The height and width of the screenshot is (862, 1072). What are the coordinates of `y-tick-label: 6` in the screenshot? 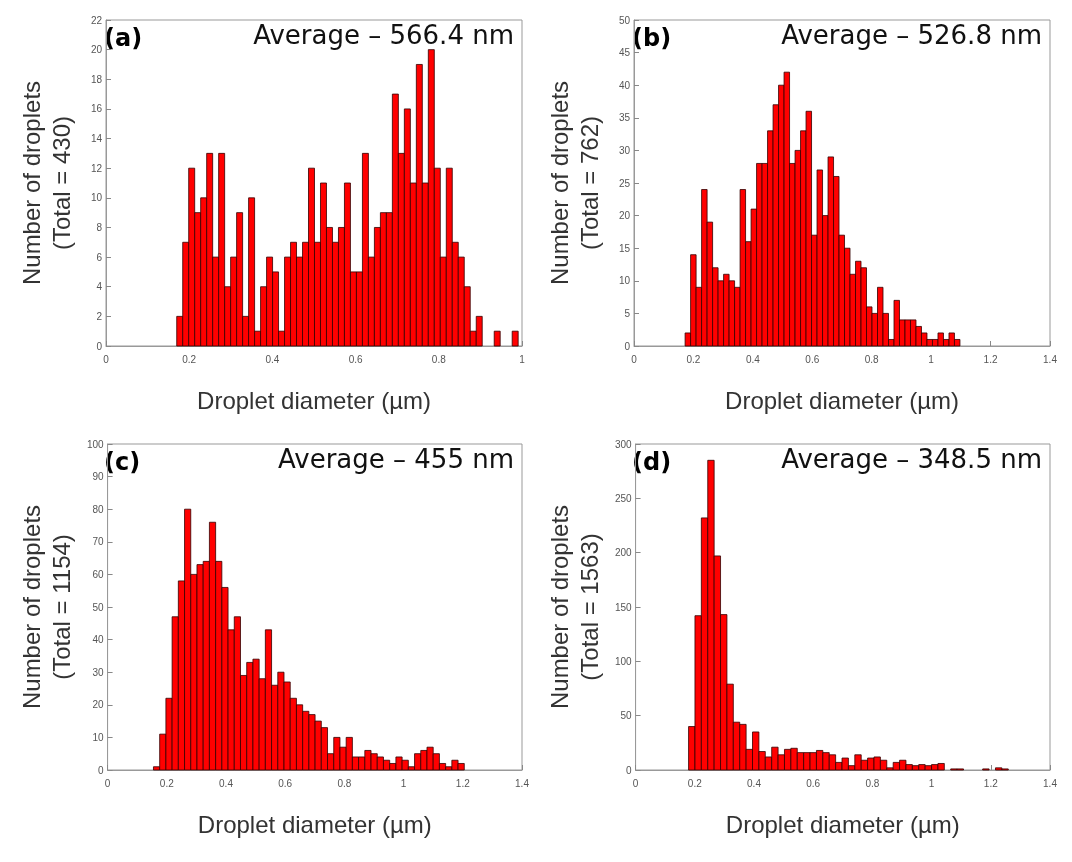 It's located at (99, 257).